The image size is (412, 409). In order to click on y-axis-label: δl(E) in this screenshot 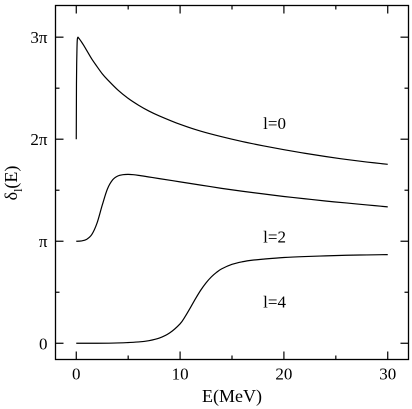, I will do `click(13, 183)`.